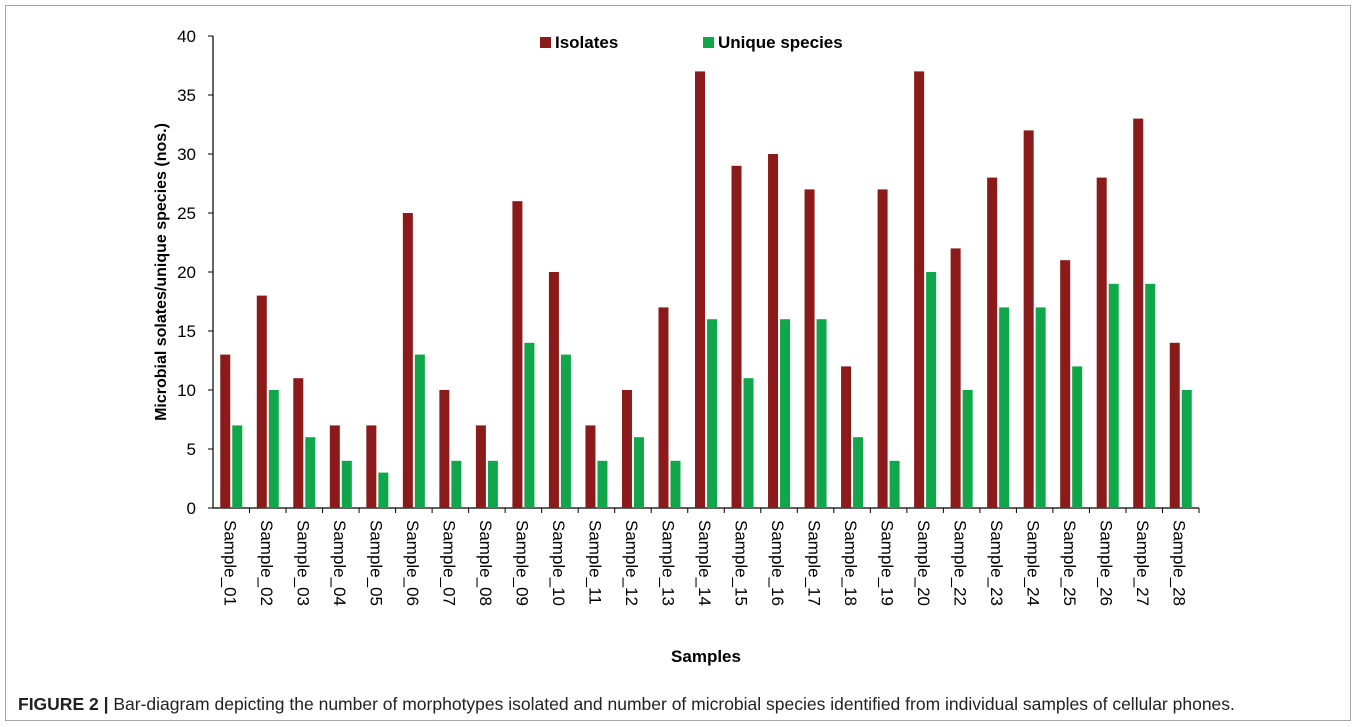 The height and width of the screenshot is (727, 1358). I want to click on x-tick-label: Sample_26, so click(1106, 563).